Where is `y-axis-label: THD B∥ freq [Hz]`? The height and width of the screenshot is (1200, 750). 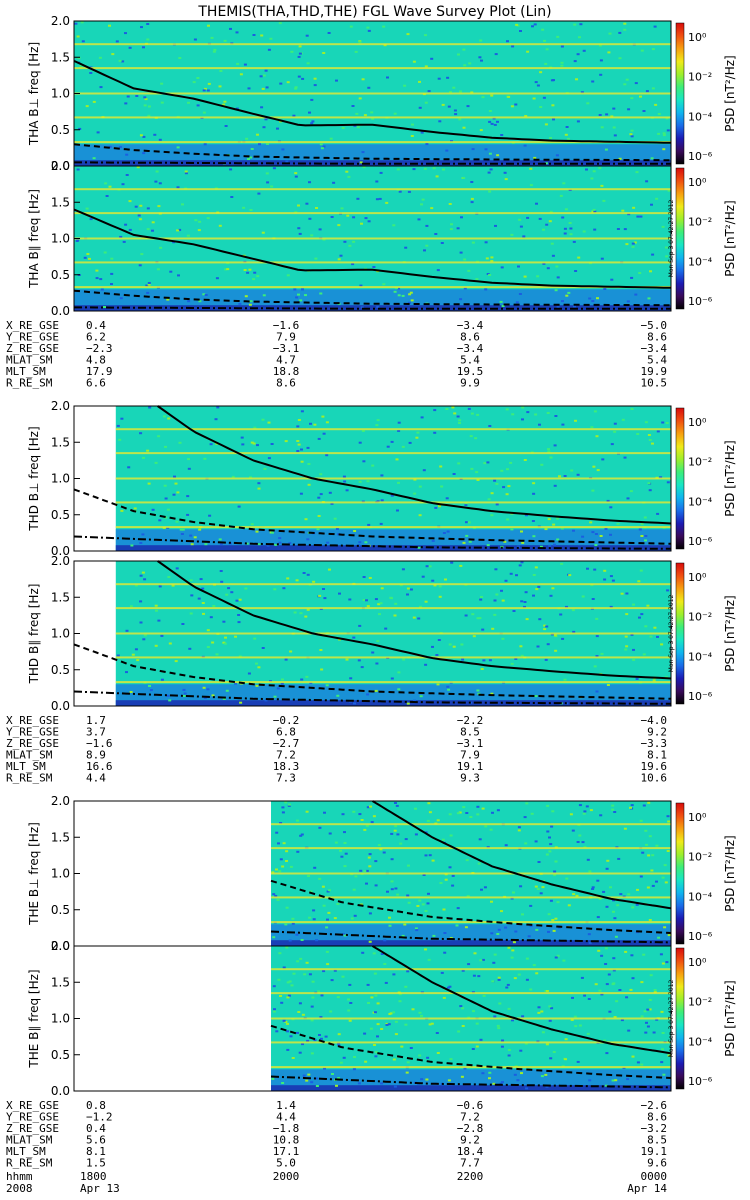
y-axis-label: THD B∥ freq [Hz] is located at coordinates (34, 634).